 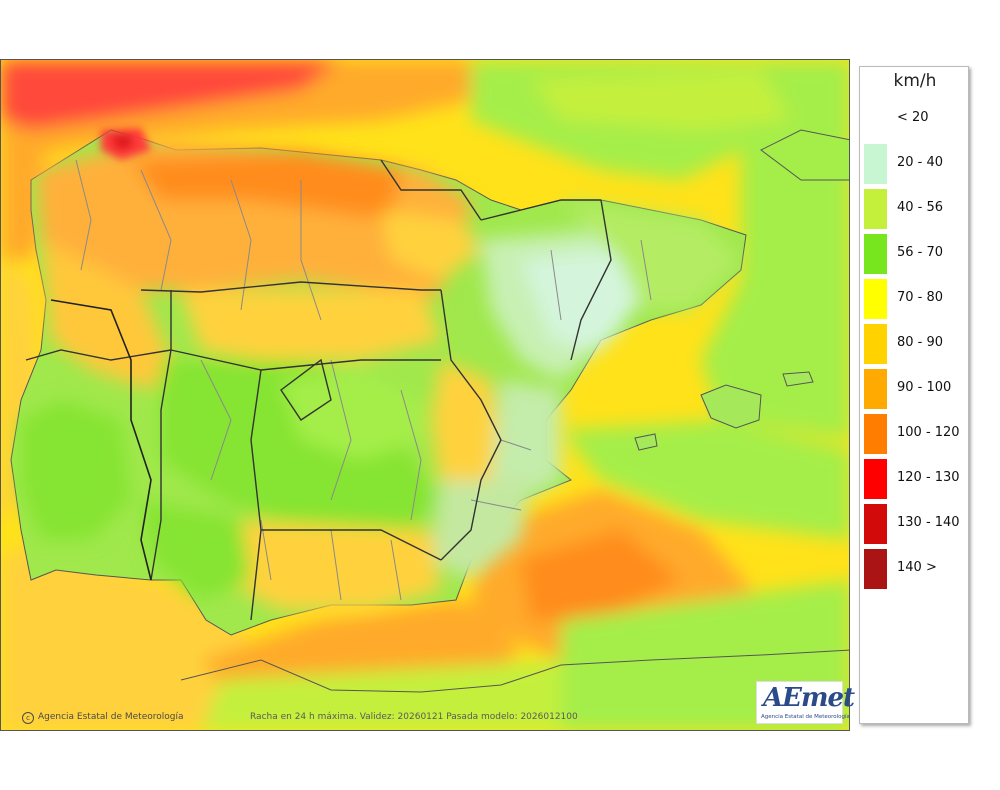 What do you see at coordinates (920, 252) in the screenshot?
I see `legend-label: 56 - 70` at bounding box center [920, 252].